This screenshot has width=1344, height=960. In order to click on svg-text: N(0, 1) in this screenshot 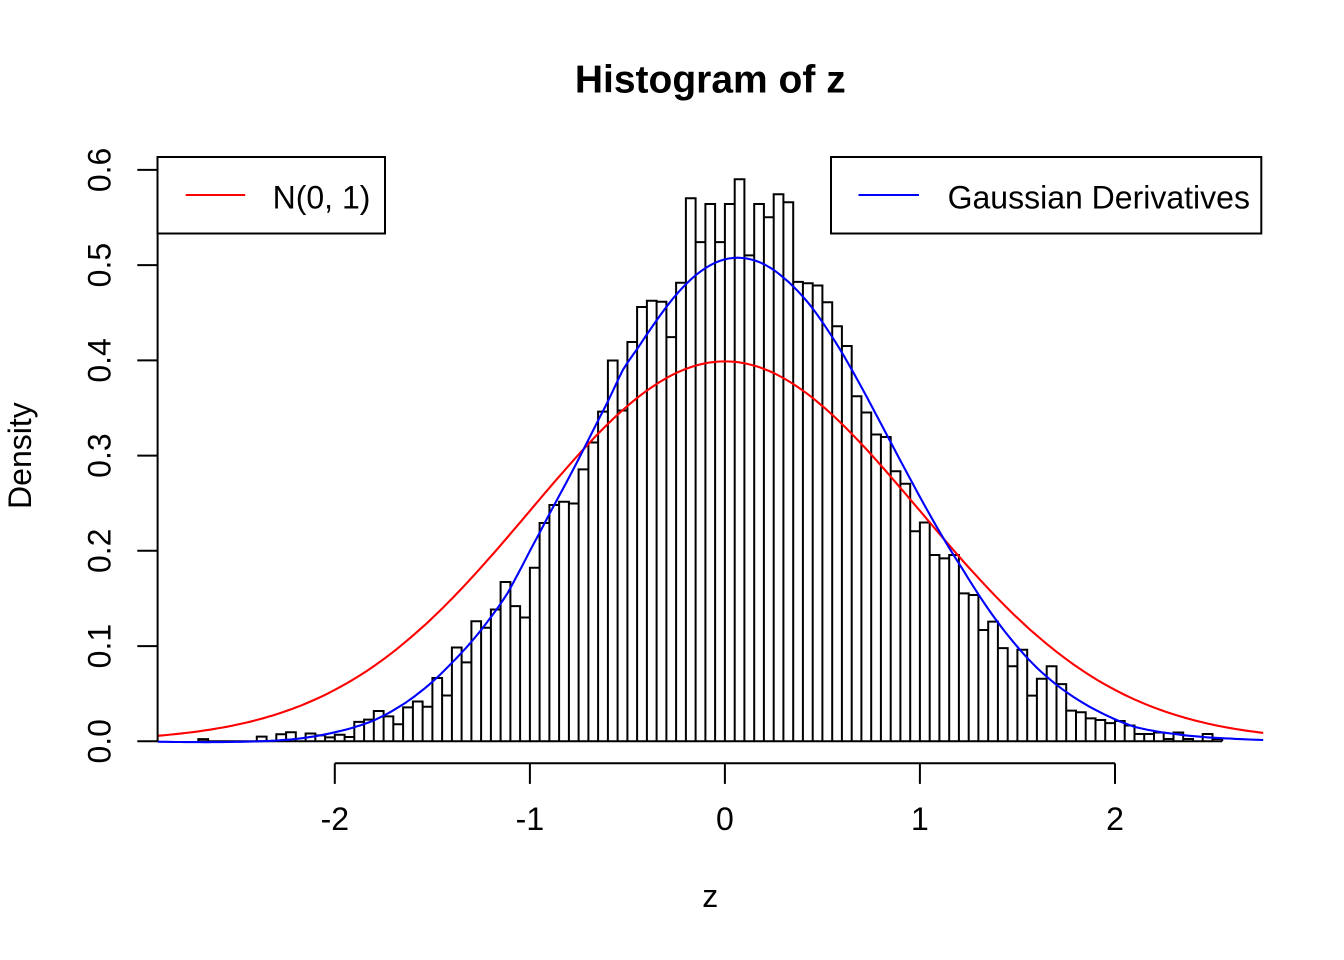, I will do `click(322, 198)`.